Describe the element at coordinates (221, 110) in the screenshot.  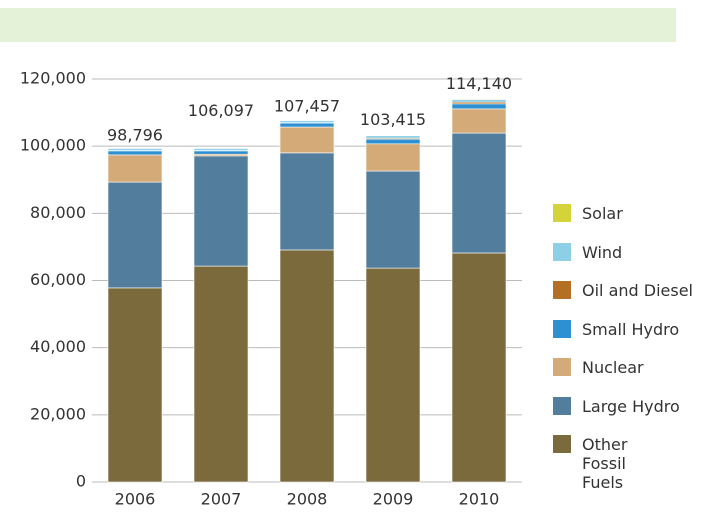
I see `total-label: 106,097` at that location.